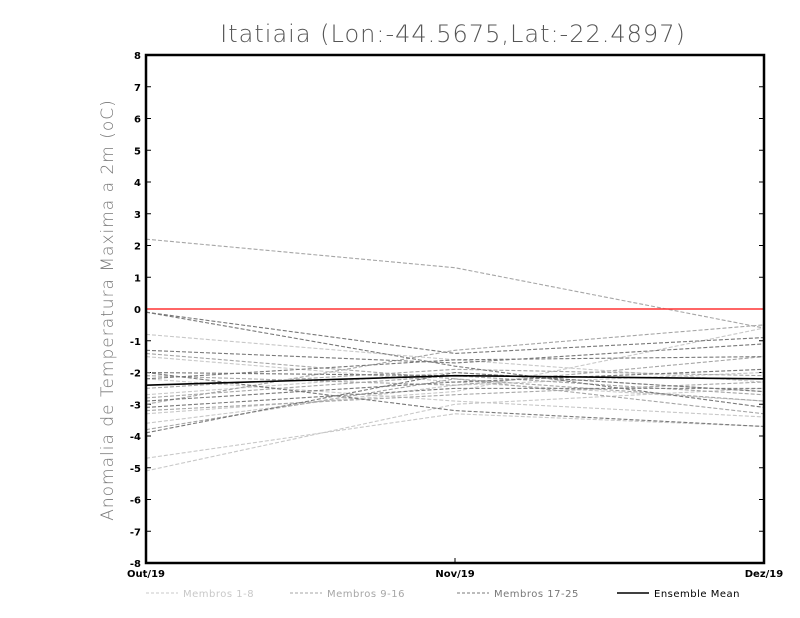 The image size is (800, 618). What do you see at coordinates (135, 564) in the screenshot?
I see `y-tick-label: -8` at bounding box center [135, 564].